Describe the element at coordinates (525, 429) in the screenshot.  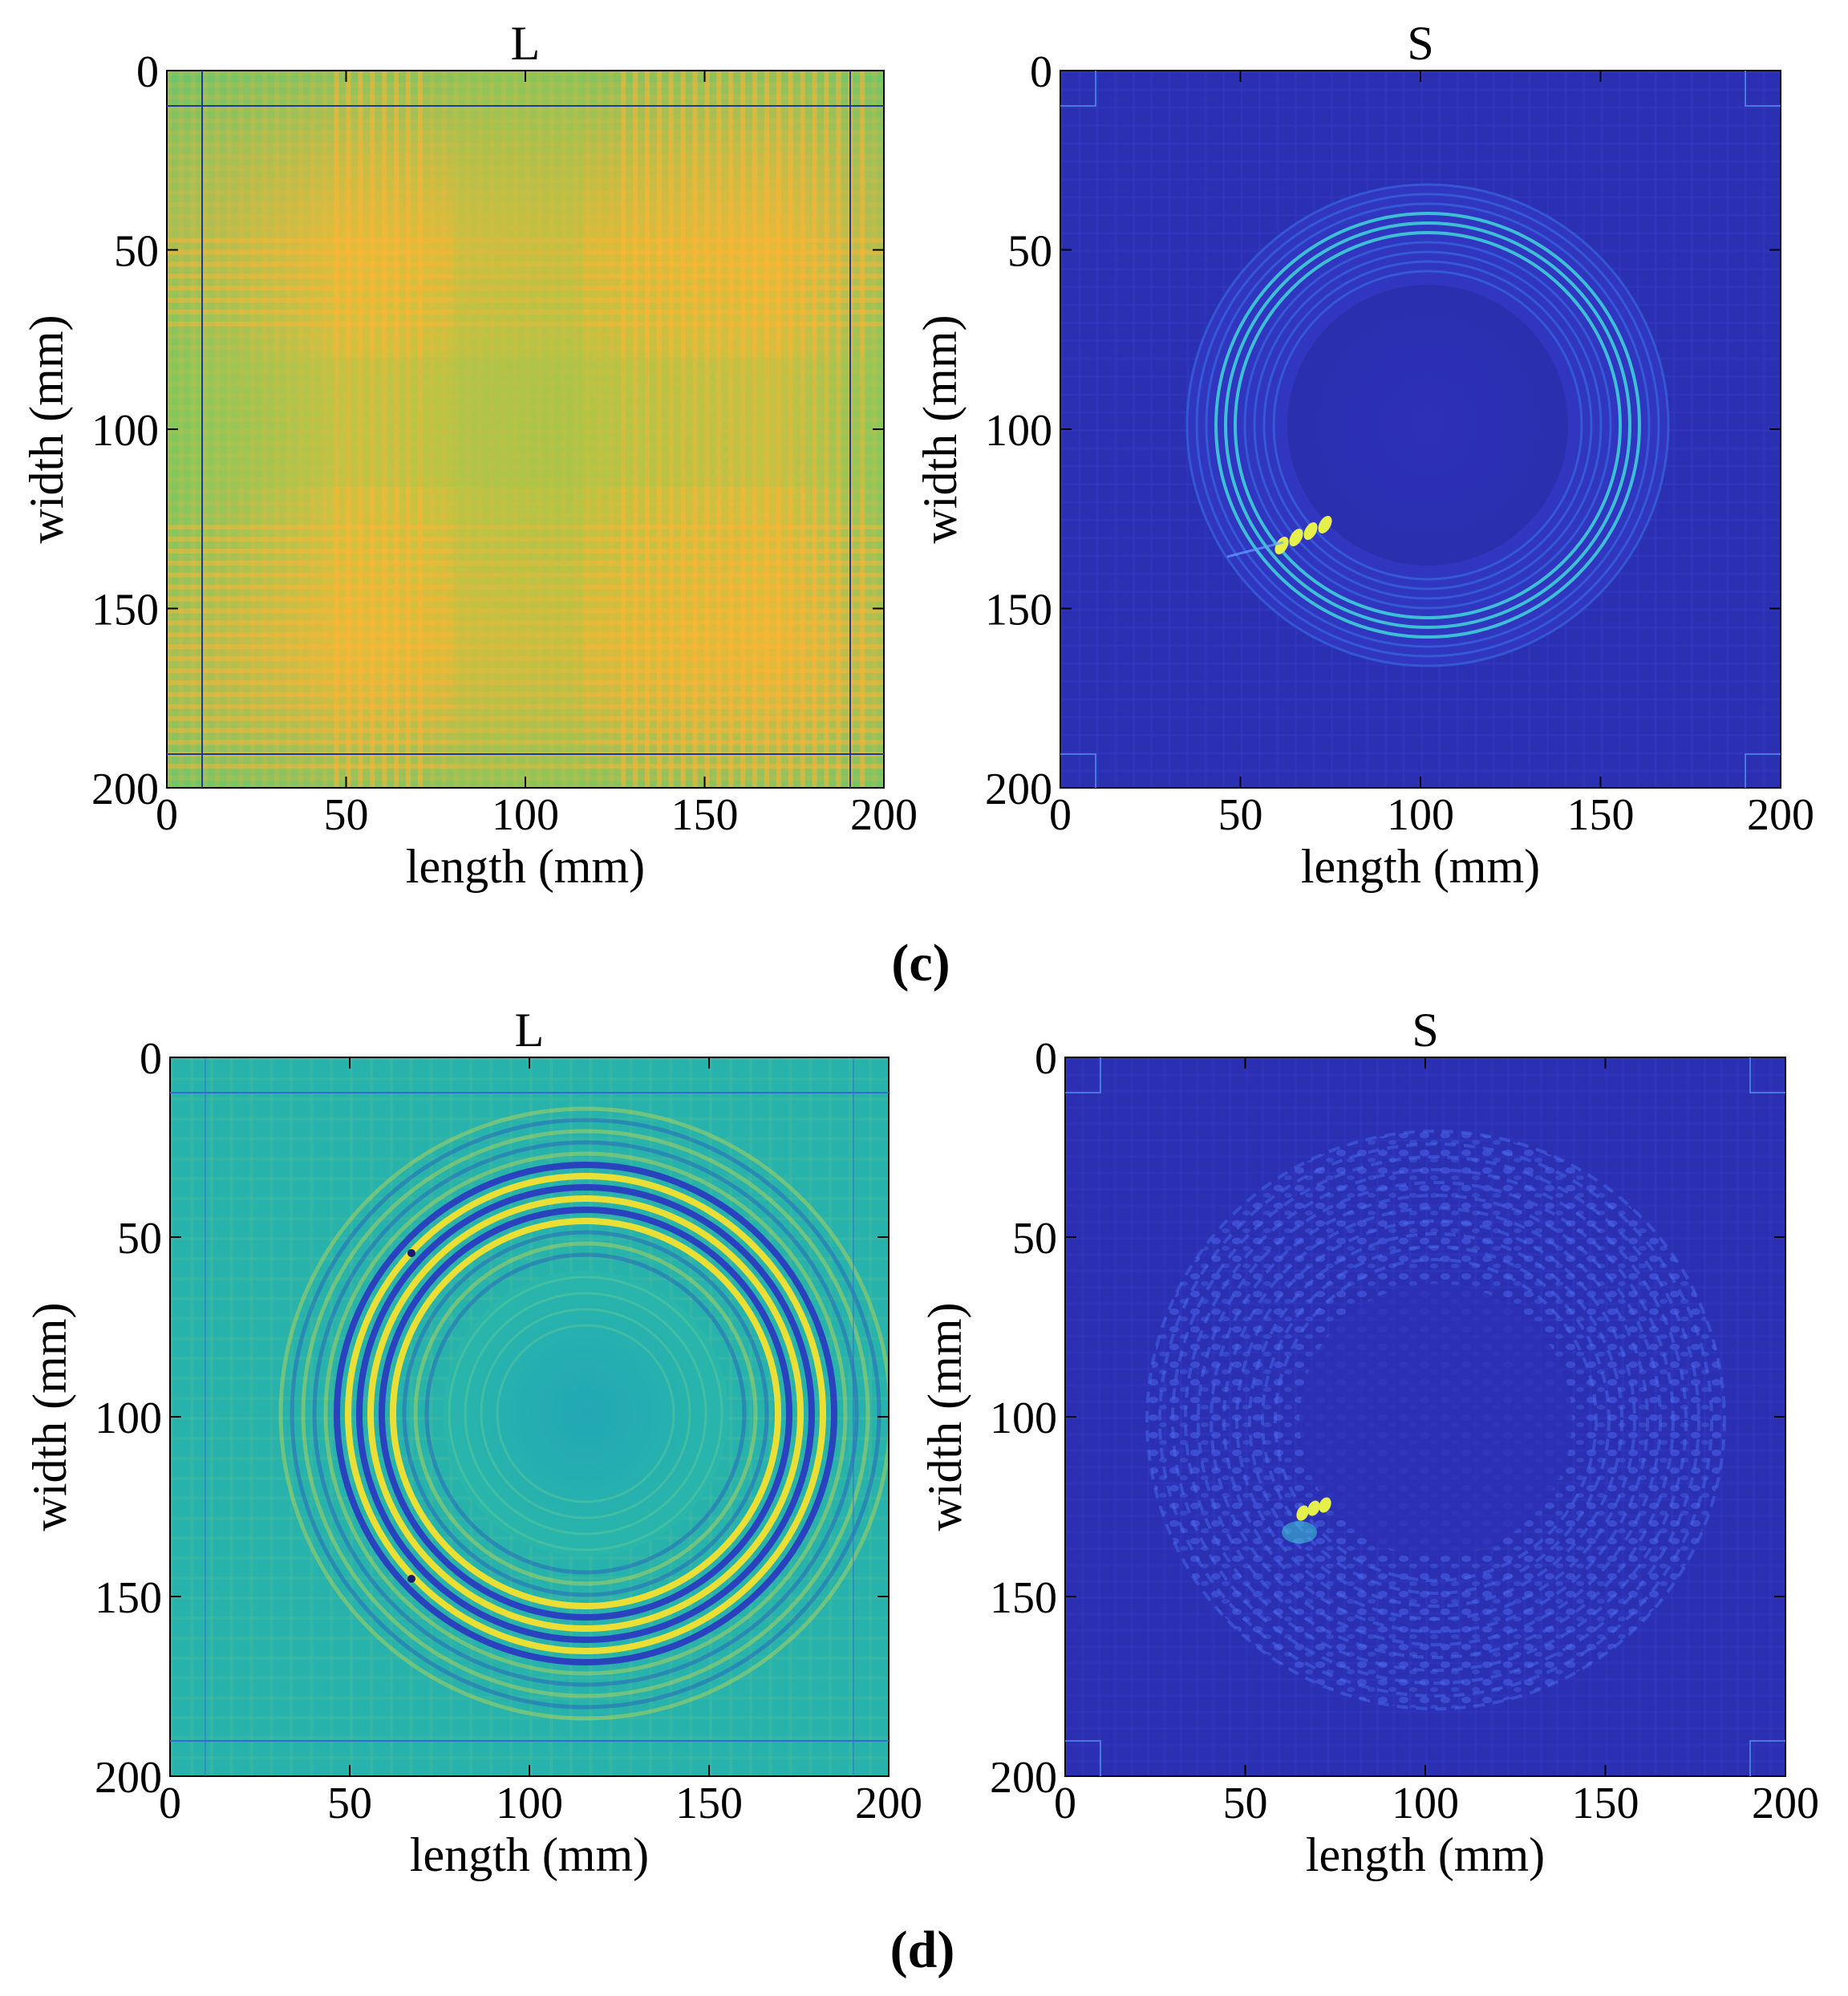
I see `heatmap-L-c` at that location.